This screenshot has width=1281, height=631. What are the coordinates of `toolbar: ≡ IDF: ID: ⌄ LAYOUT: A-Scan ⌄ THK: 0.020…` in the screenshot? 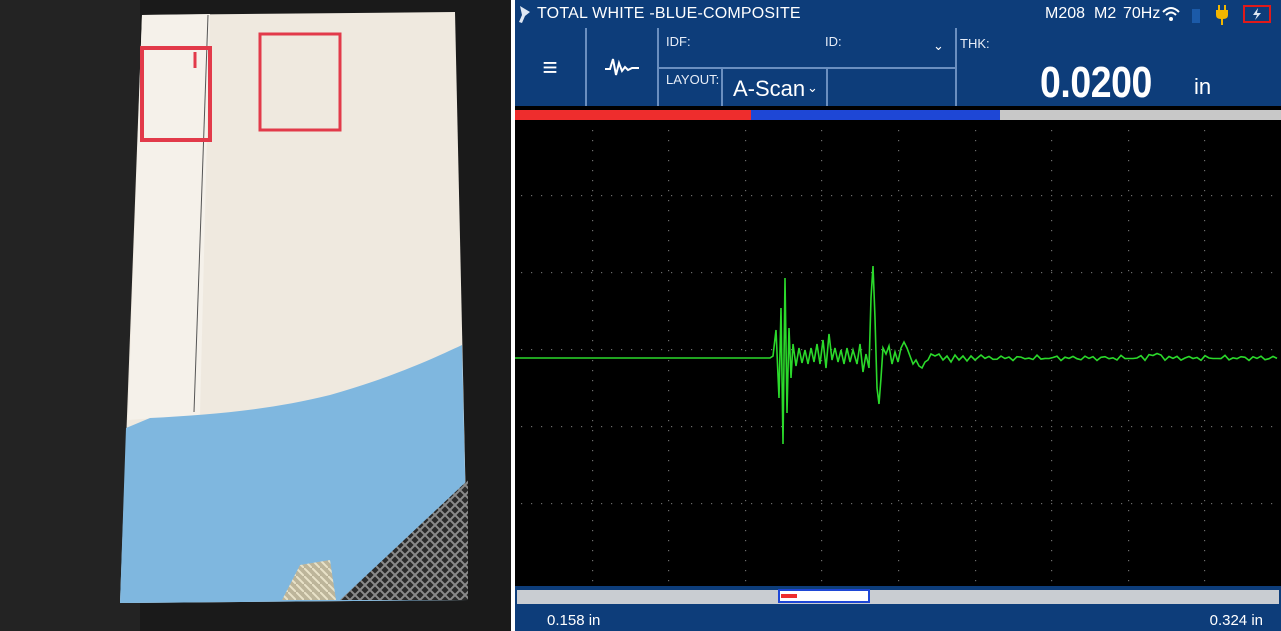 It's located at (898, 67).